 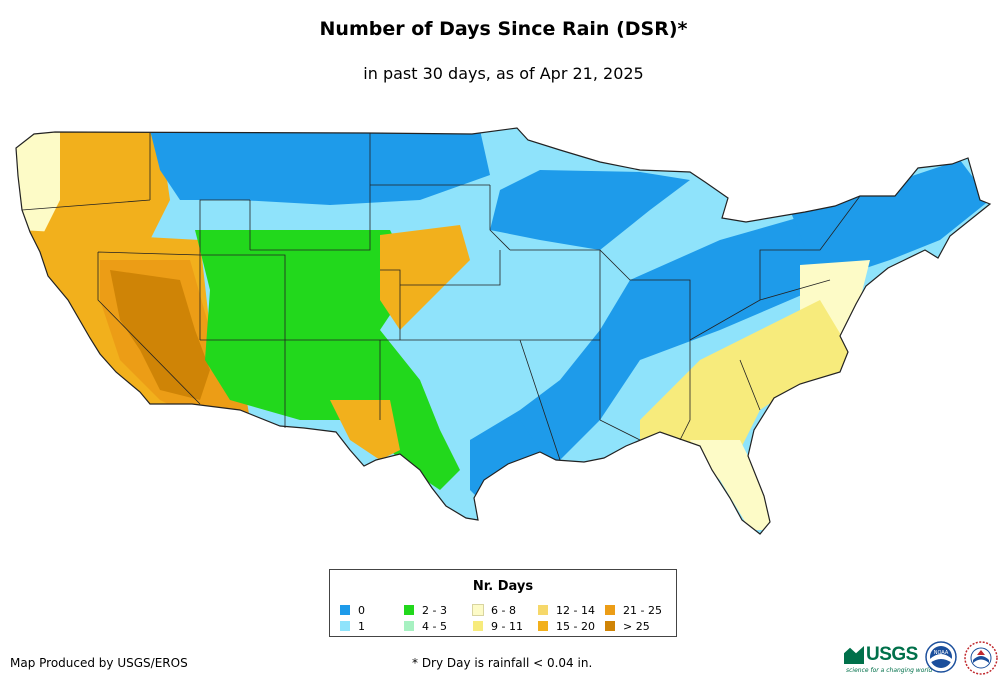 I want to click on legend-label: 15 - 20, so click(x=575, y=626).